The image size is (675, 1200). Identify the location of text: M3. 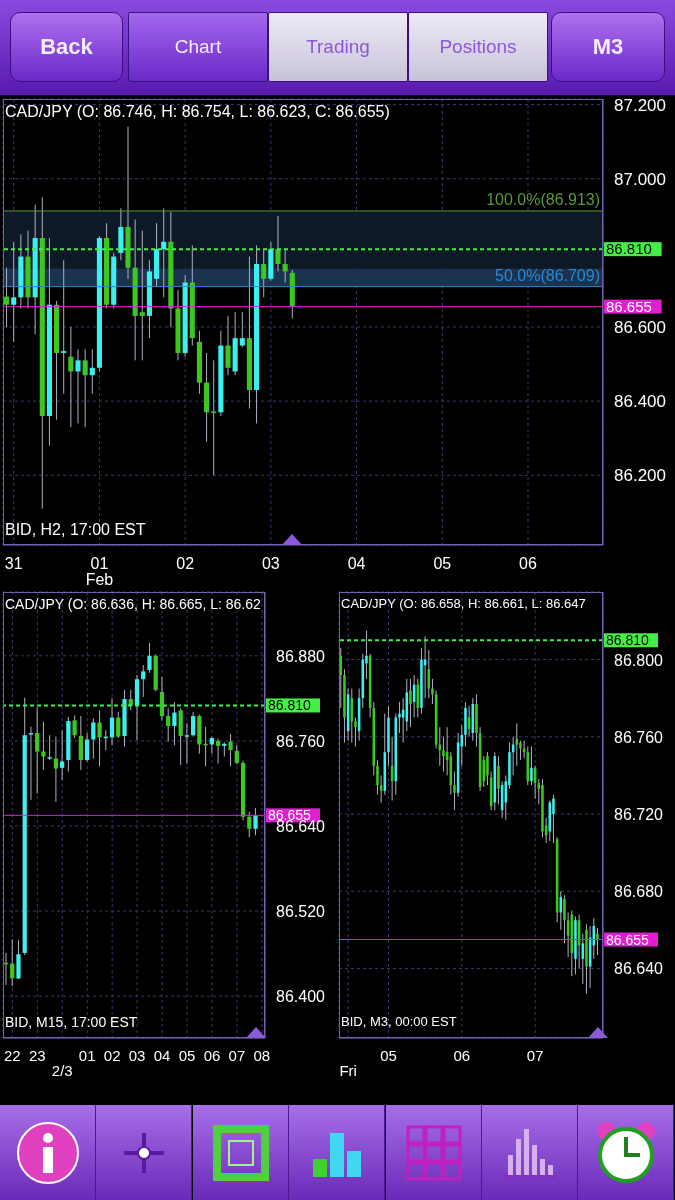
(608, 47).